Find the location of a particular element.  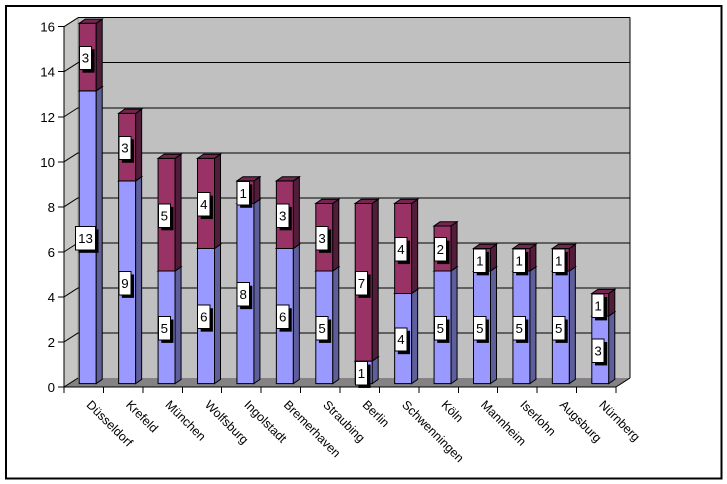

svg-text: 13 is located at coordinates (85, 238).